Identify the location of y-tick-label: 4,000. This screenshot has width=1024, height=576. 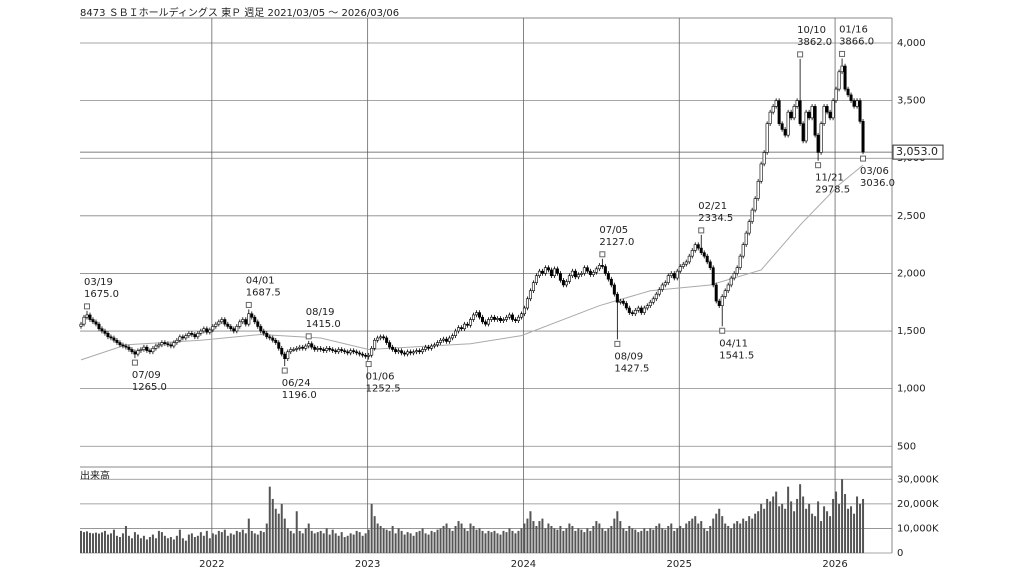
(911, 43).